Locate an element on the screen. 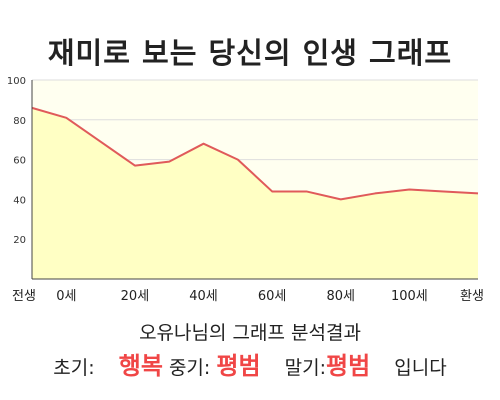 This screenshot has height=400, width=500. y-tick-label: 100 is located at coordinates (16, 81).